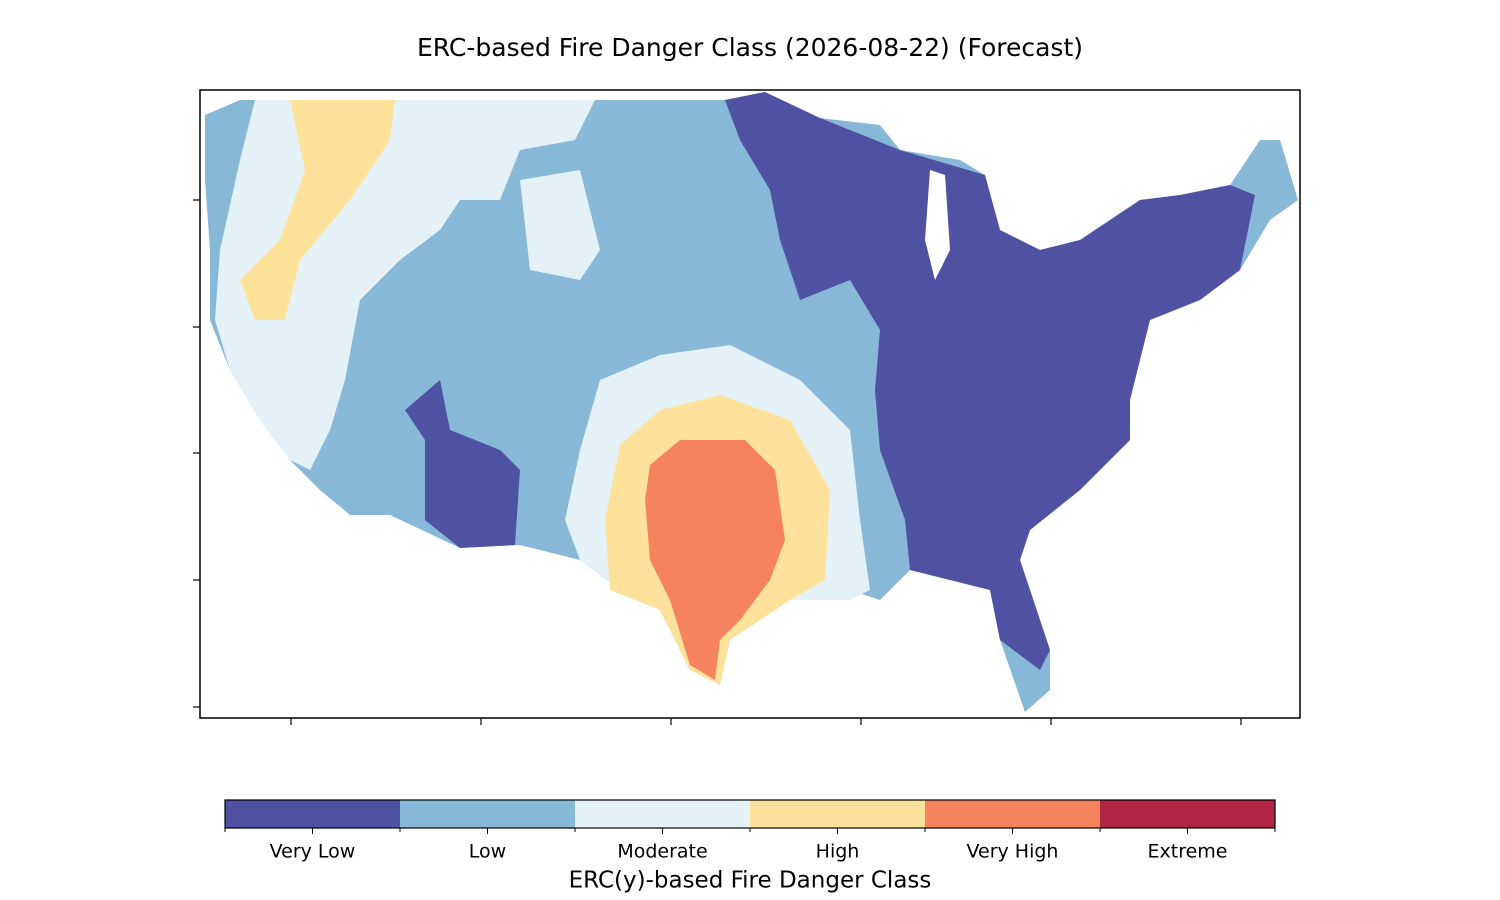 This screenshot has width=1500, height=900. What do you see at coordinates (662, 852) in the screenshot?
I see `colorbar-tick-label: Moderate` at bounding box center [662, 852].